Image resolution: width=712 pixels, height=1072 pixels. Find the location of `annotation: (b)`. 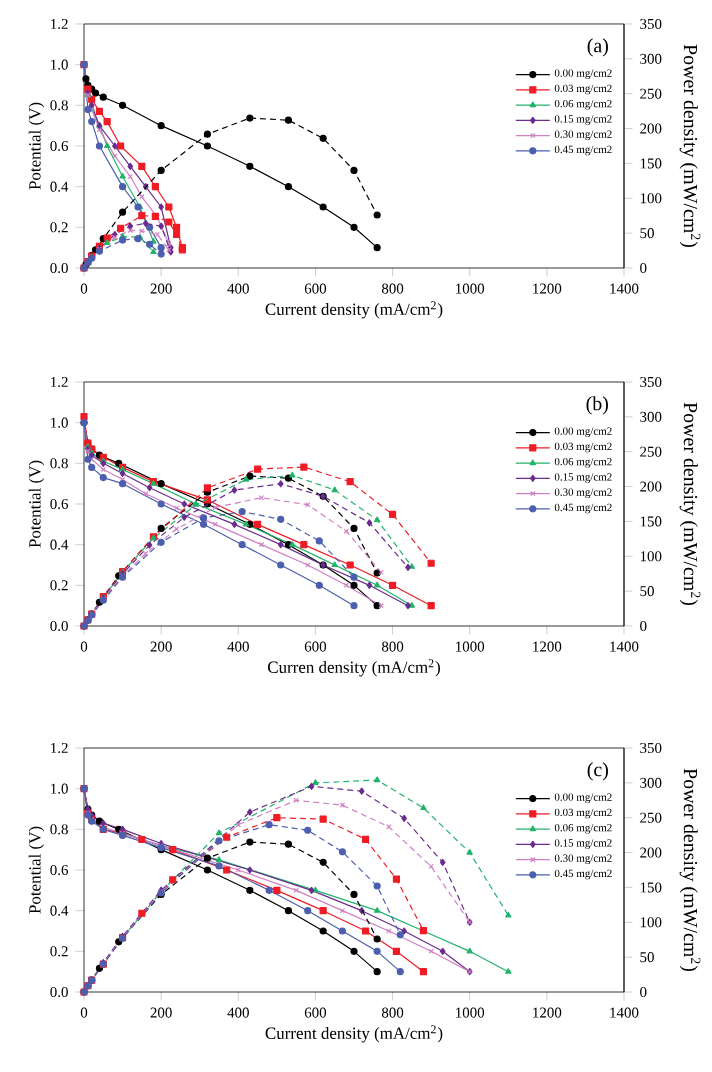

annotation: (b) is located at coordinates (597, 405).